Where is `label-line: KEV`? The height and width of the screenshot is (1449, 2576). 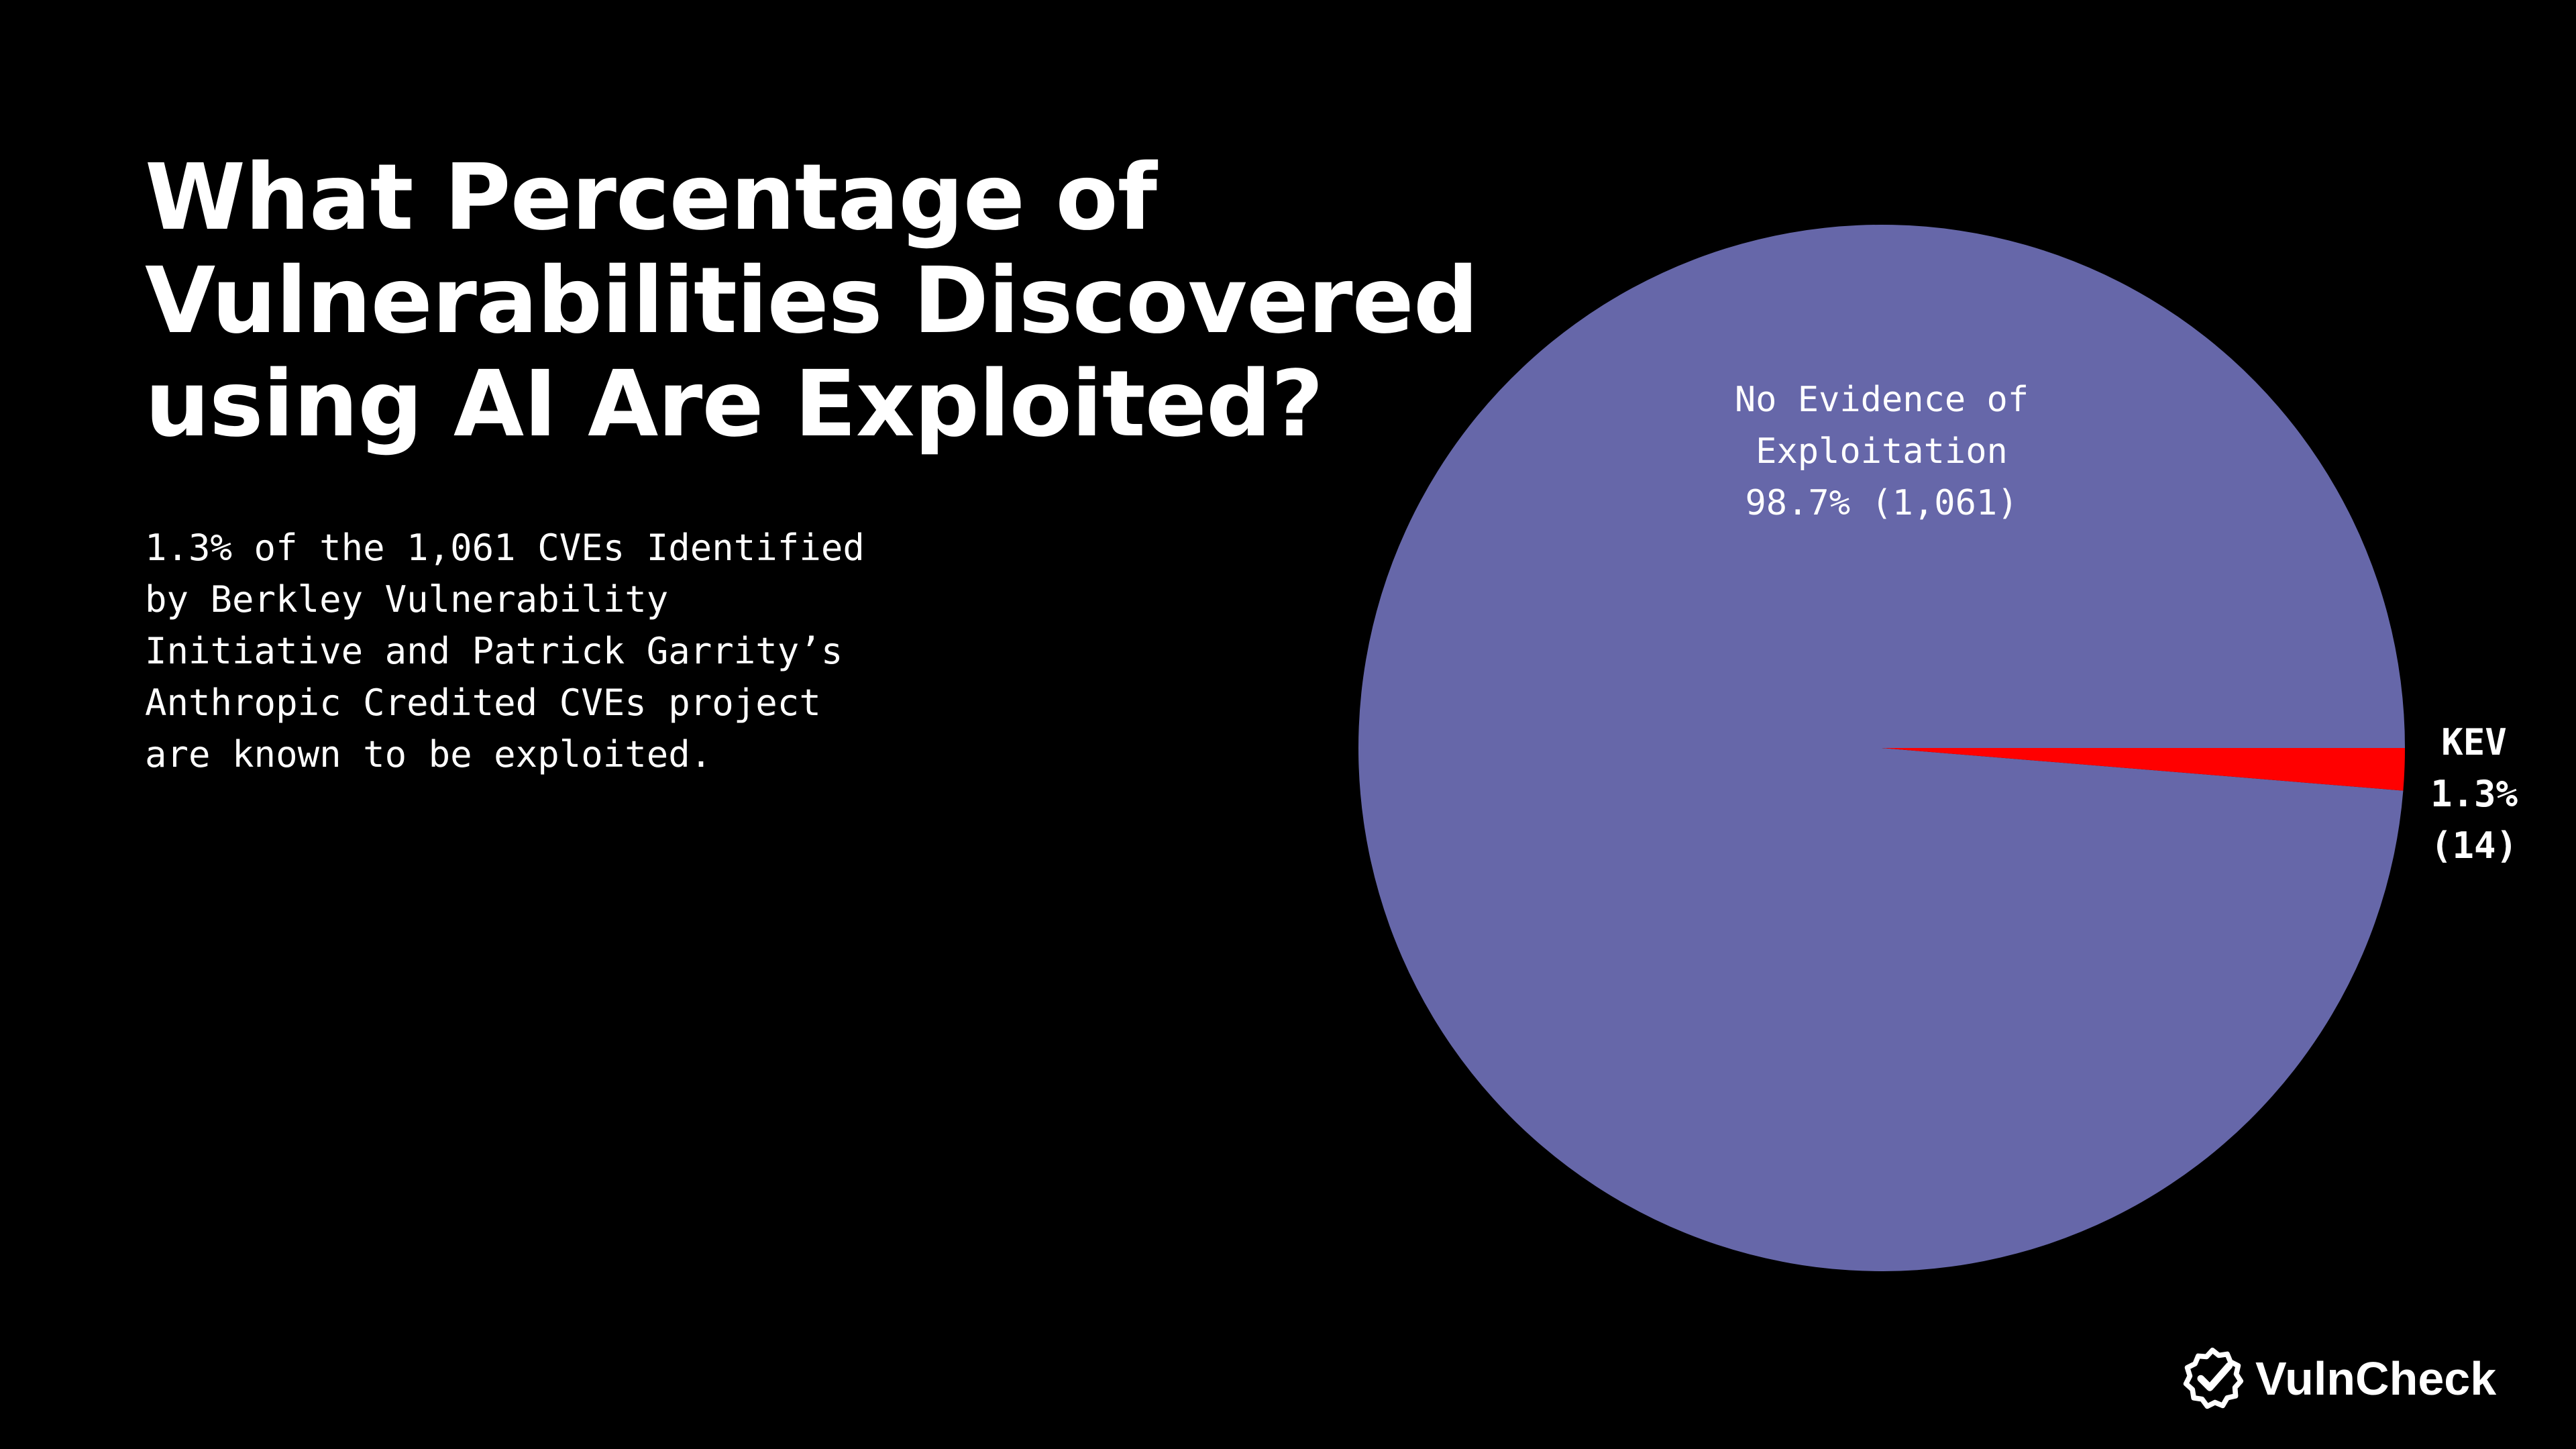
label-line: KEV is located at coordinates (2474, 742).